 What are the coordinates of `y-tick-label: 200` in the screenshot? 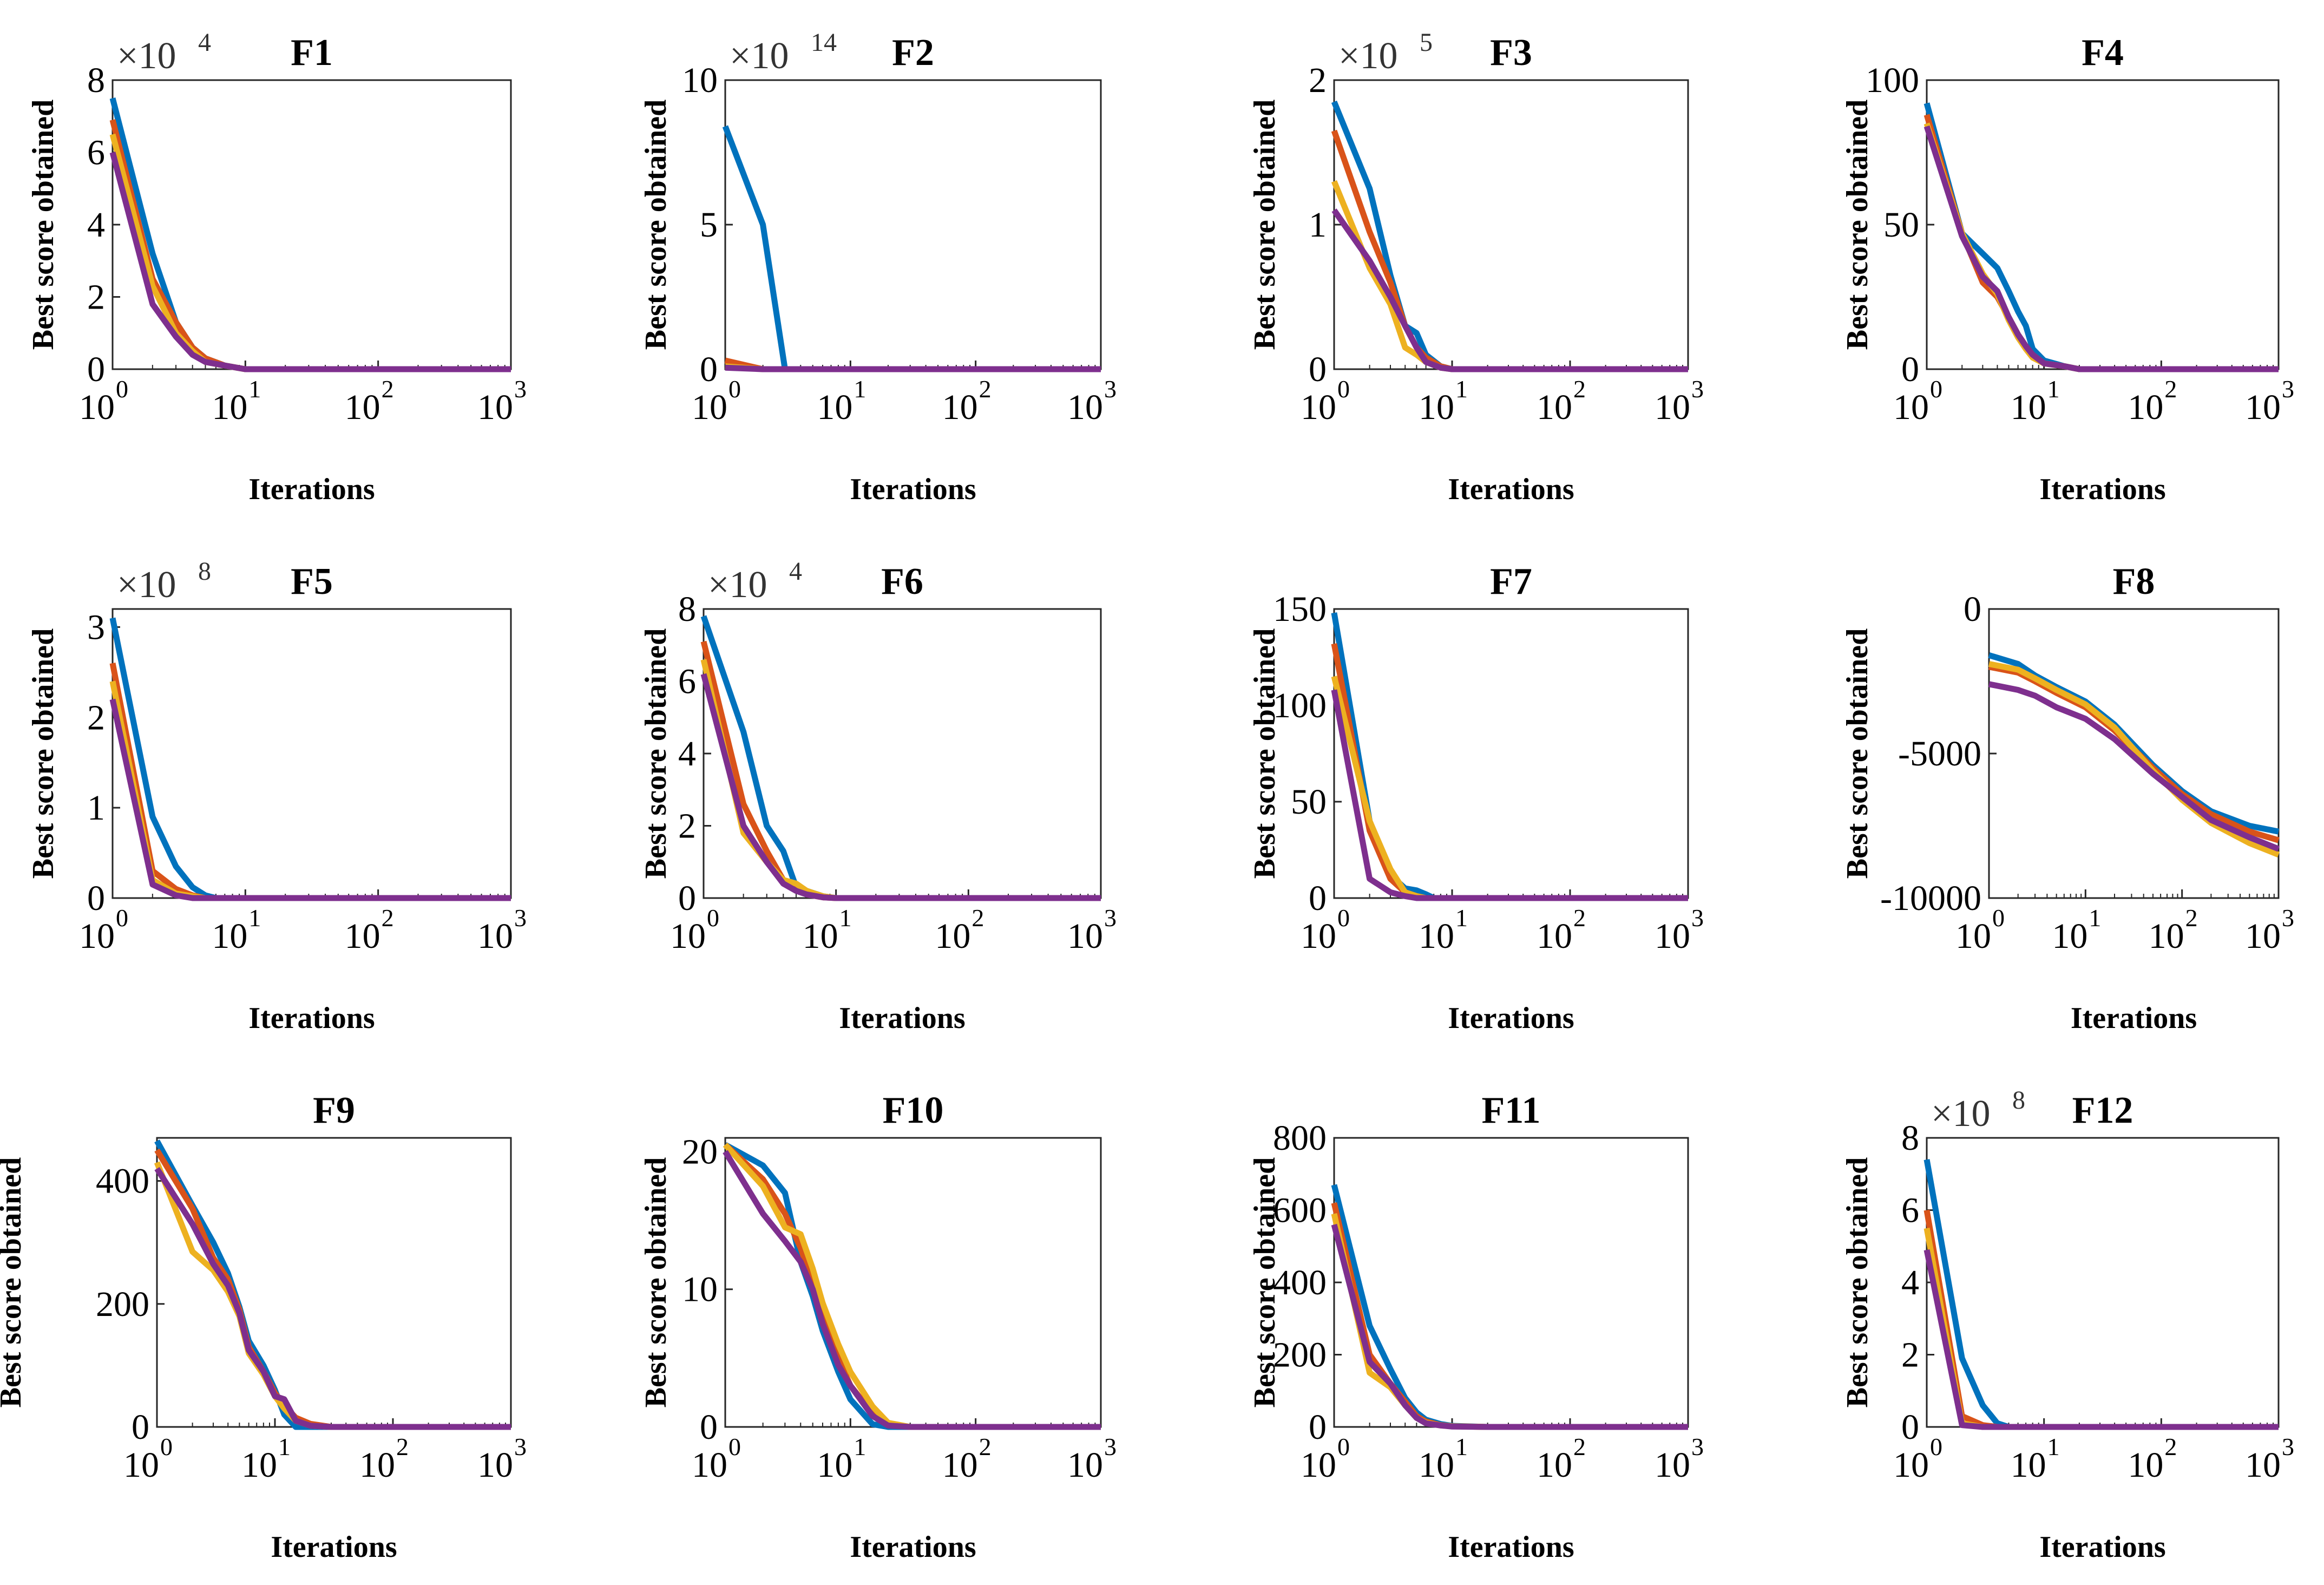 It's located at (123, 1304).